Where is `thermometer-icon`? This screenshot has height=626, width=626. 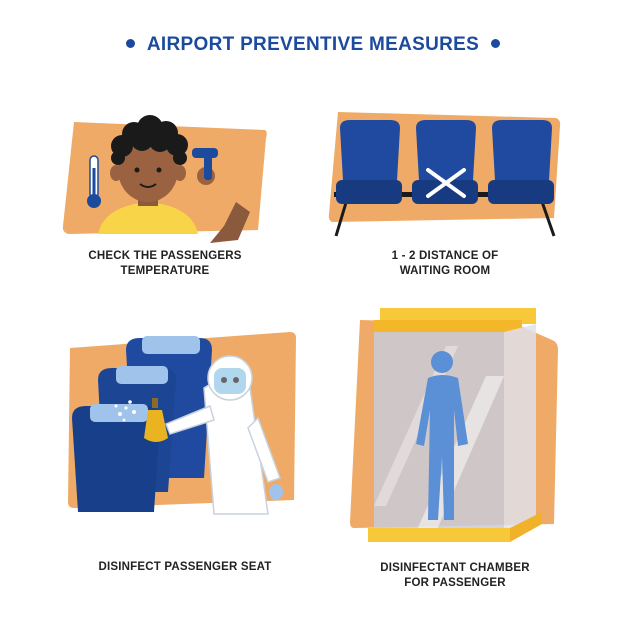
thermometer-icon is located at coordinates (94, 181).